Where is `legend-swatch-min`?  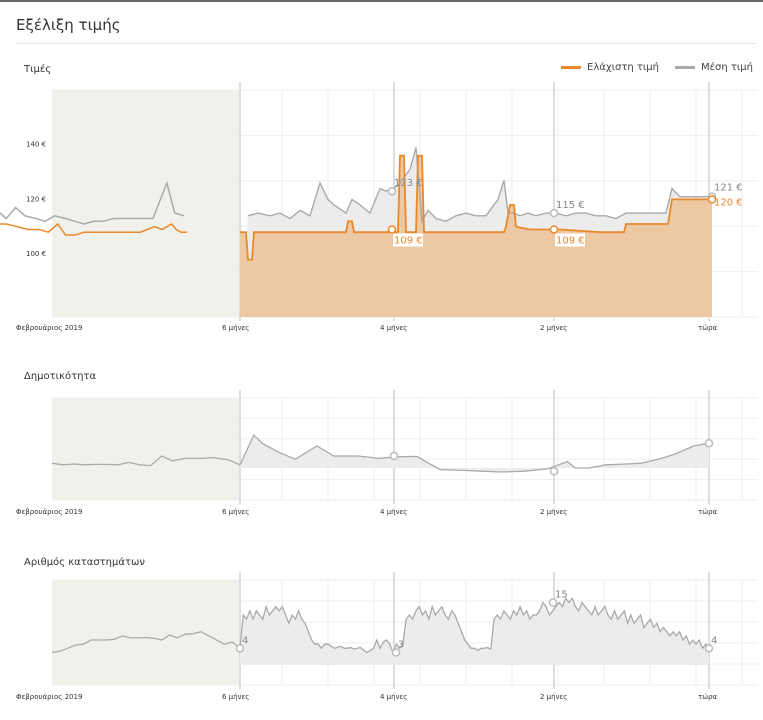
legend-swatch-min is located at coordinates (571, 67).